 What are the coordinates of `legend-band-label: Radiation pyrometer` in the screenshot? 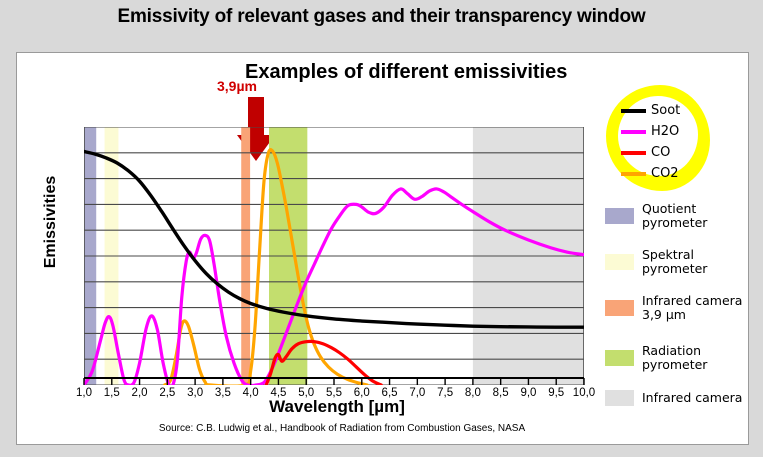 It's located at (675, 357).